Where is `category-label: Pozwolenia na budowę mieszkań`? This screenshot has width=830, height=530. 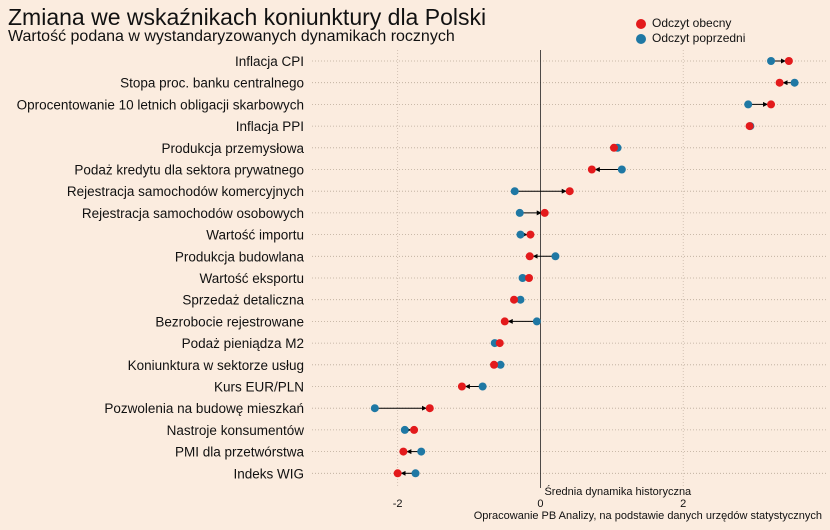 category-label: Pozwolenia na budowę mieszkań is located at coordinates (204, 408).